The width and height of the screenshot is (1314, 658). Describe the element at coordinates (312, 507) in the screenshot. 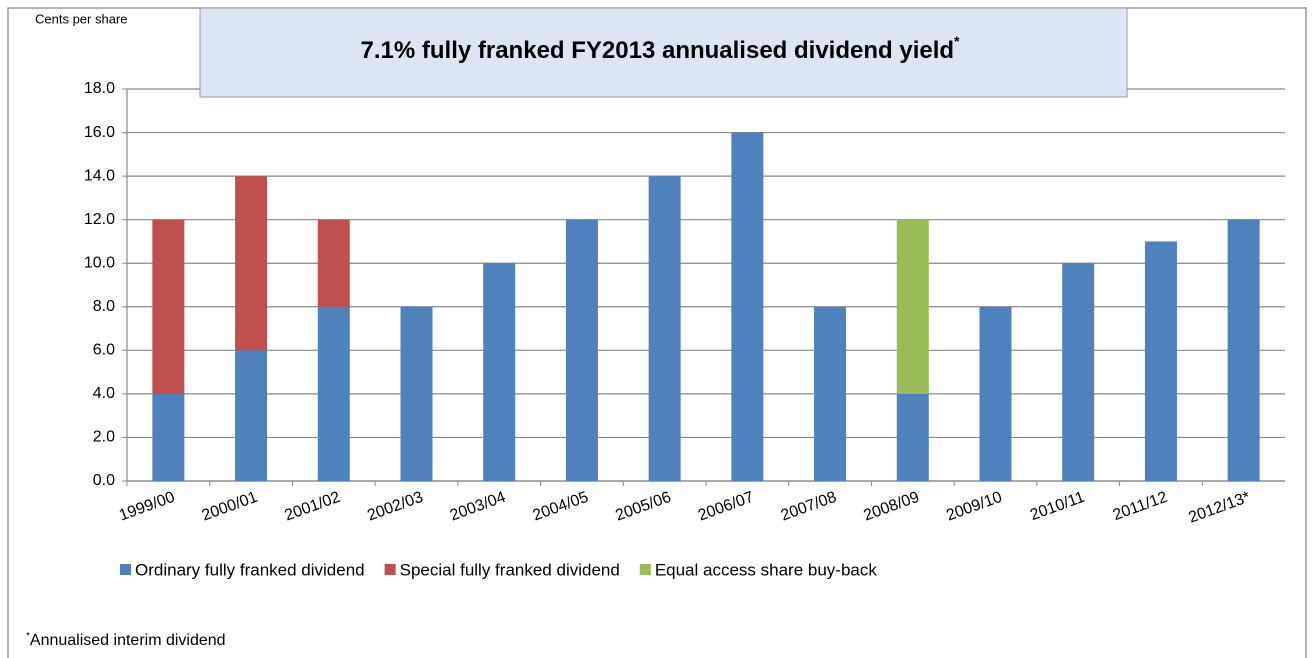

I see `x-tick-label: 2001/02` at that location.